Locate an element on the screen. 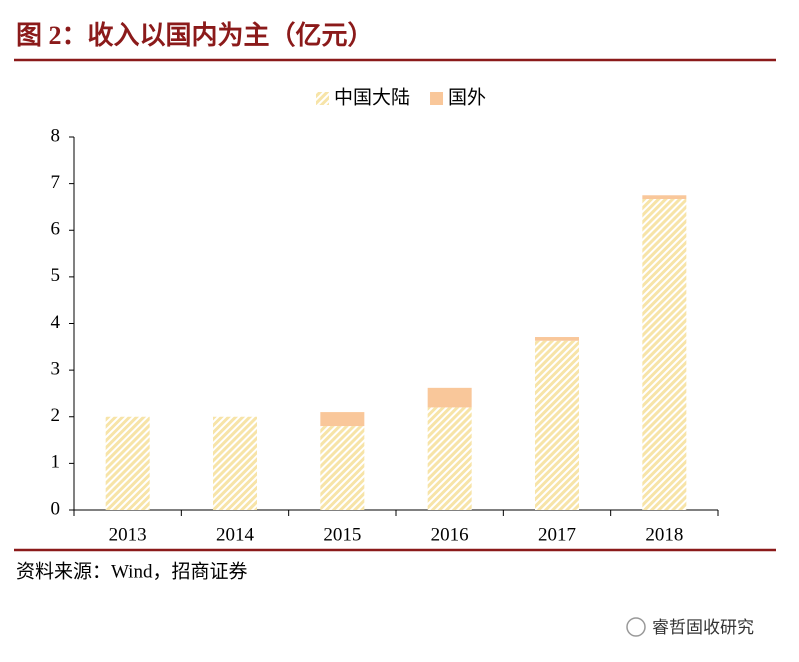 The width and height of the screenshot is (799, 662). x-tick-label: 2017 is located at coordinates (557, 534).